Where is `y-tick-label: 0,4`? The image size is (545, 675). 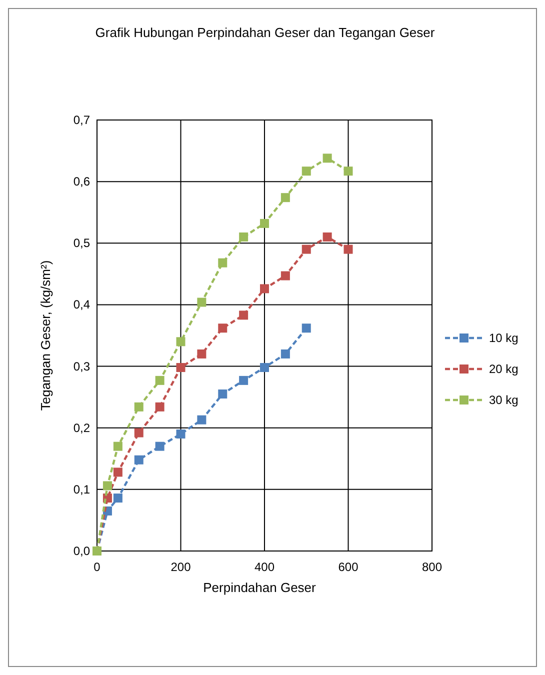
y-tick-label: 0,4 is located at coordinates (81, 305).